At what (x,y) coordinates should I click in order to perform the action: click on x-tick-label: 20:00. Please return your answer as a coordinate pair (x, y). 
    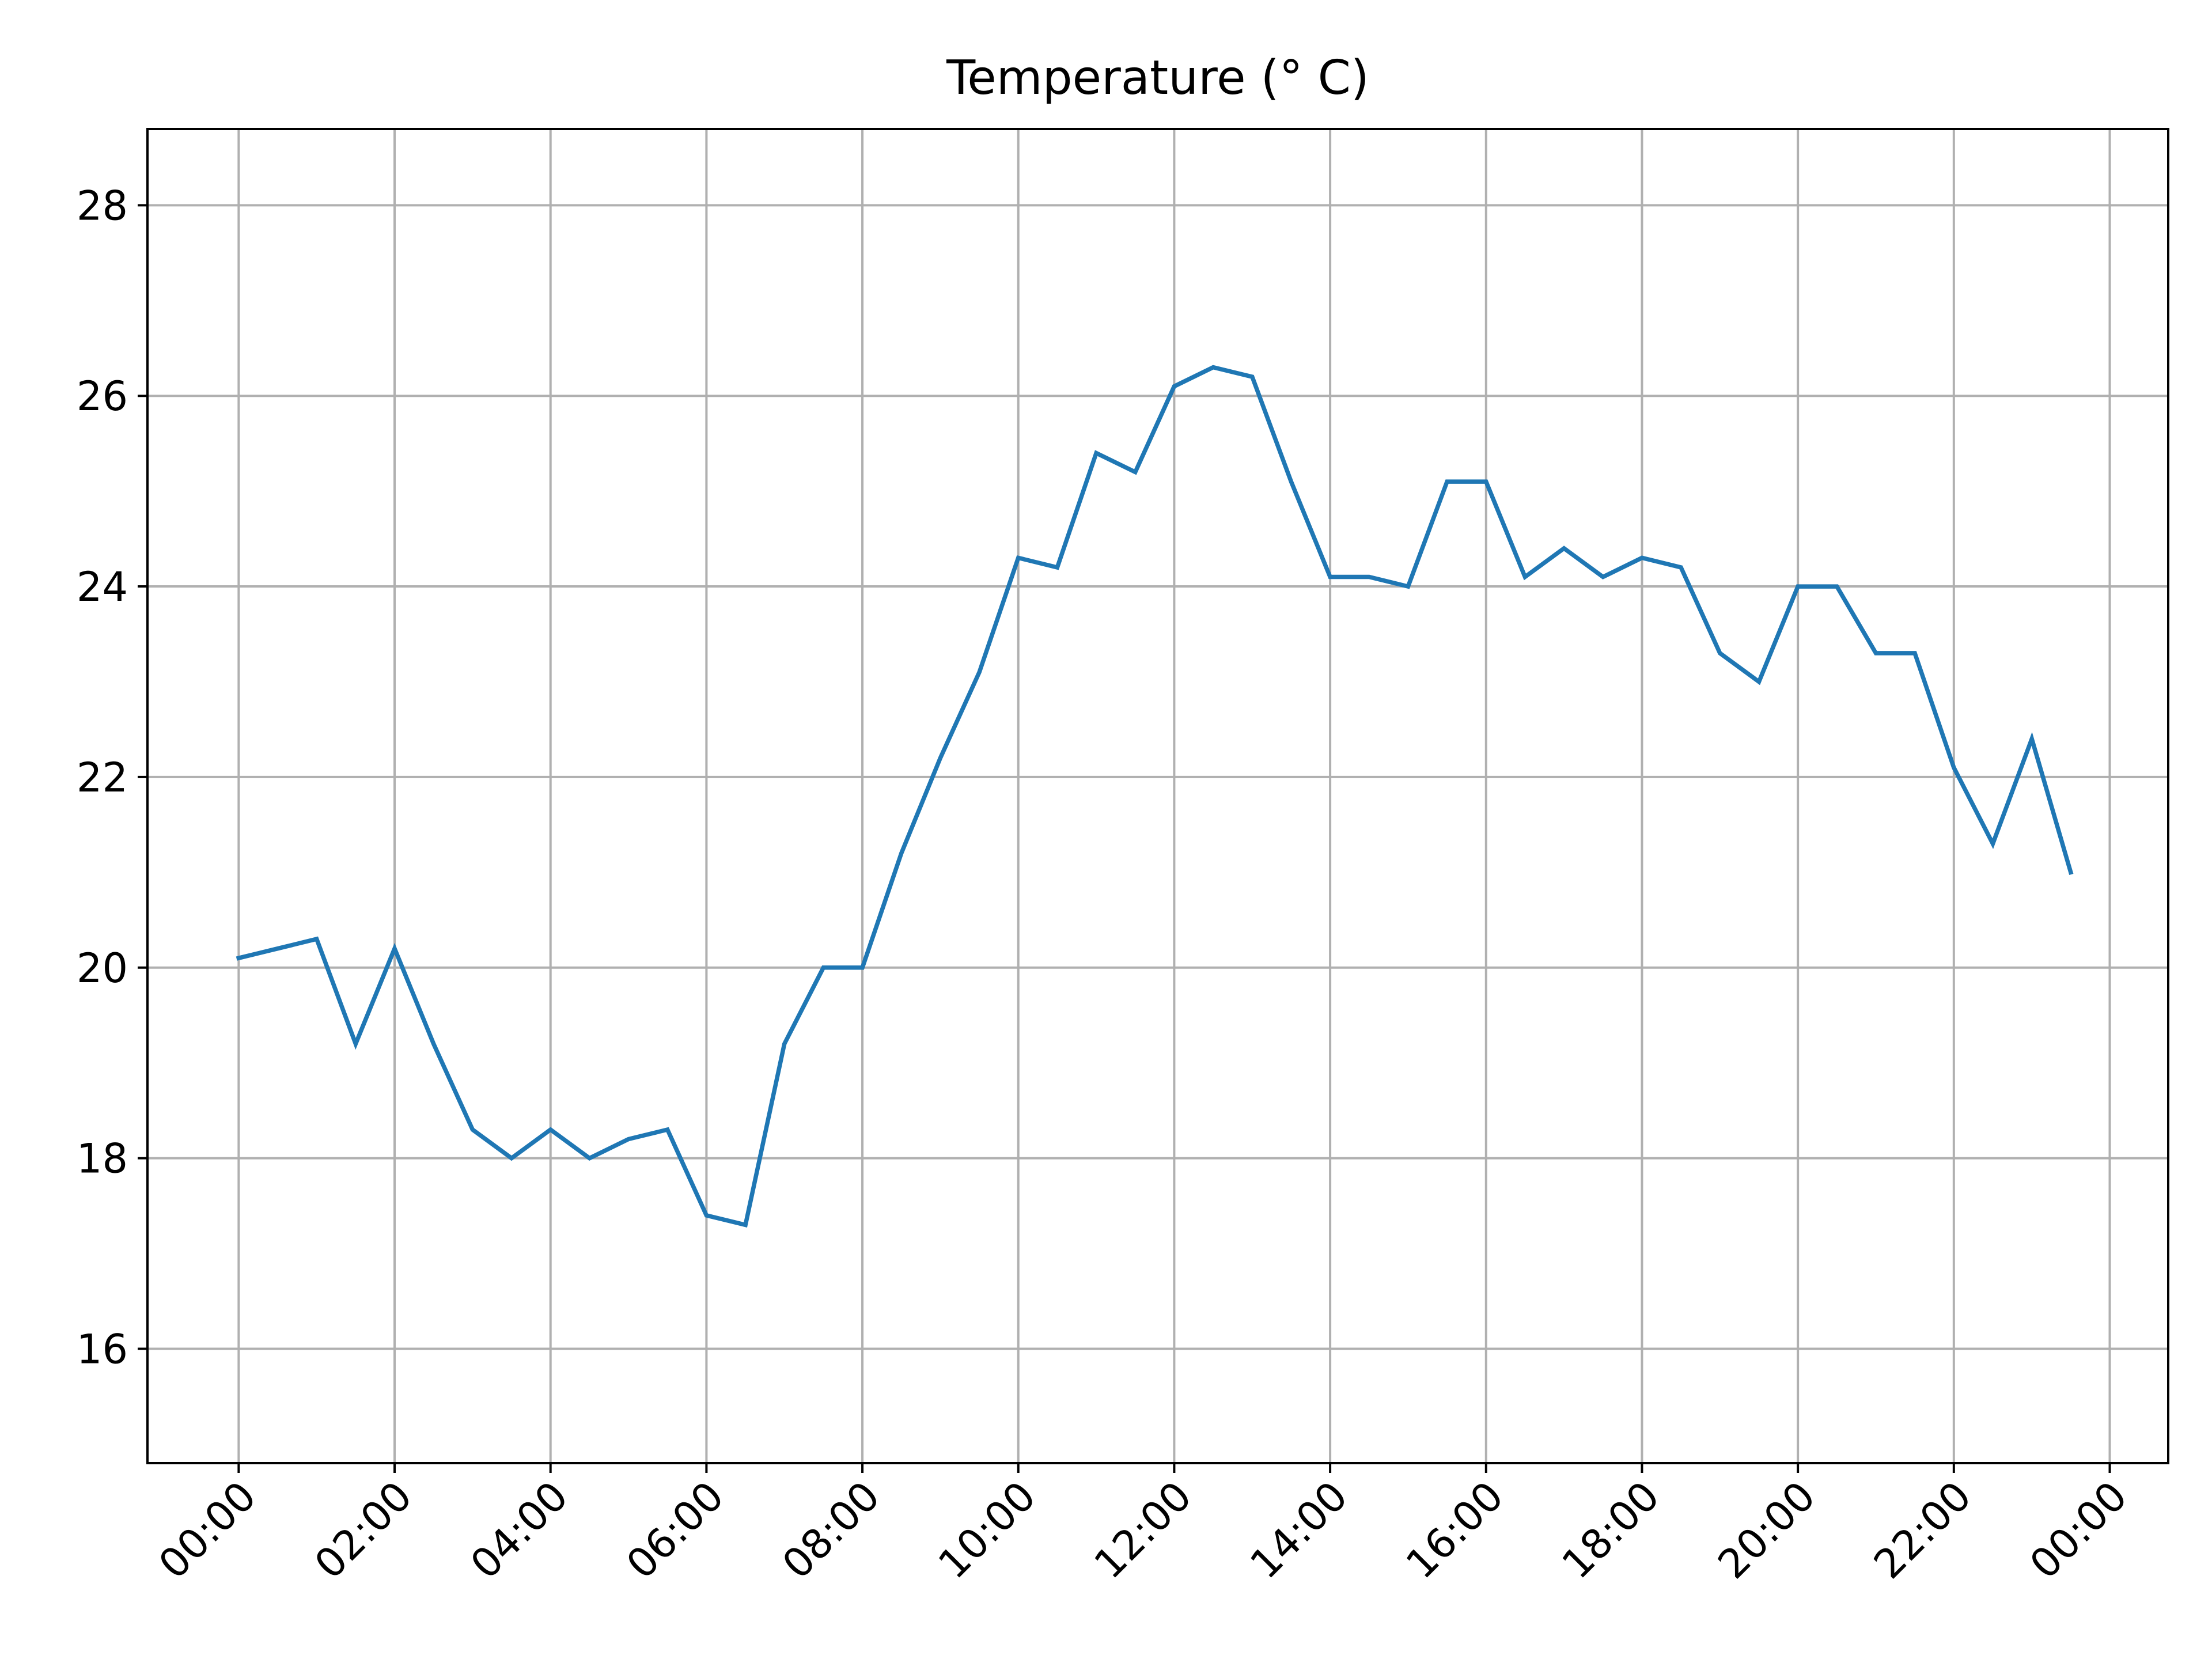
    Looking at the image, I should click on (1767, 1530).